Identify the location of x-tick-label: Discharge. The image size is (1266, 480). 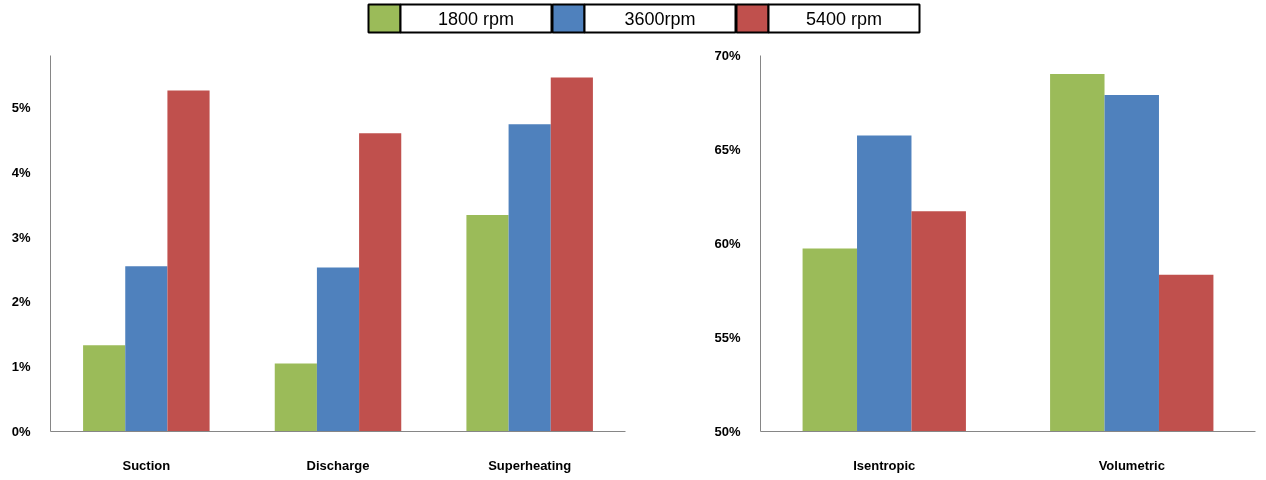
(338, 465).